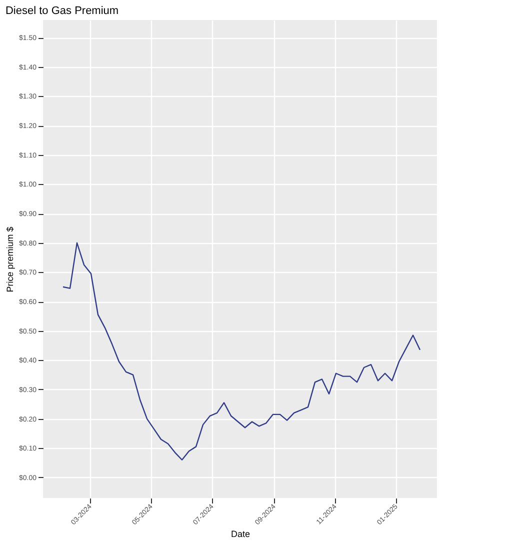 This screenshot has width=526, height=546. I want to click on x-axis-title: Date, so click(240, 533).